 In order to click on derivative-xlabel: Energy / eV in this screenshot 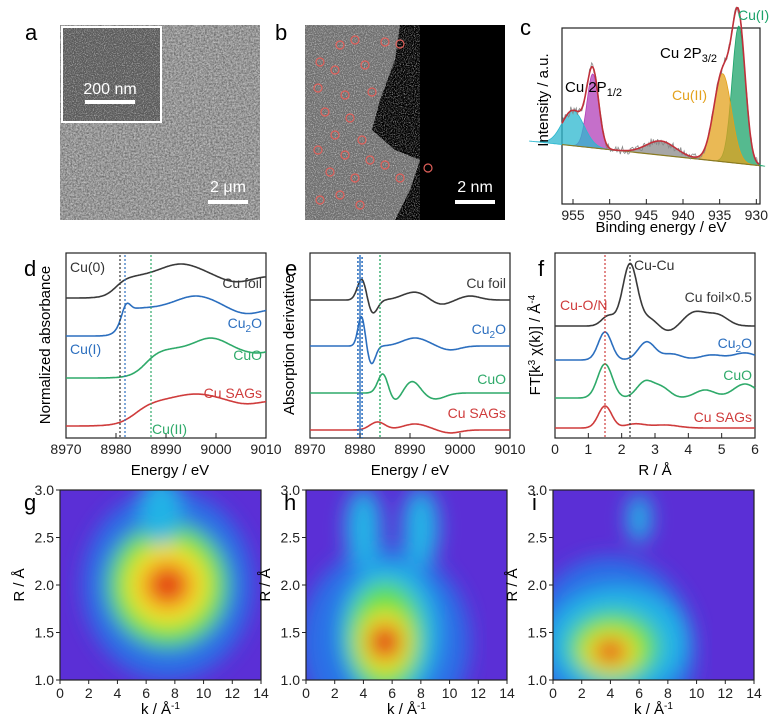, I will do `click(410, 470)`.